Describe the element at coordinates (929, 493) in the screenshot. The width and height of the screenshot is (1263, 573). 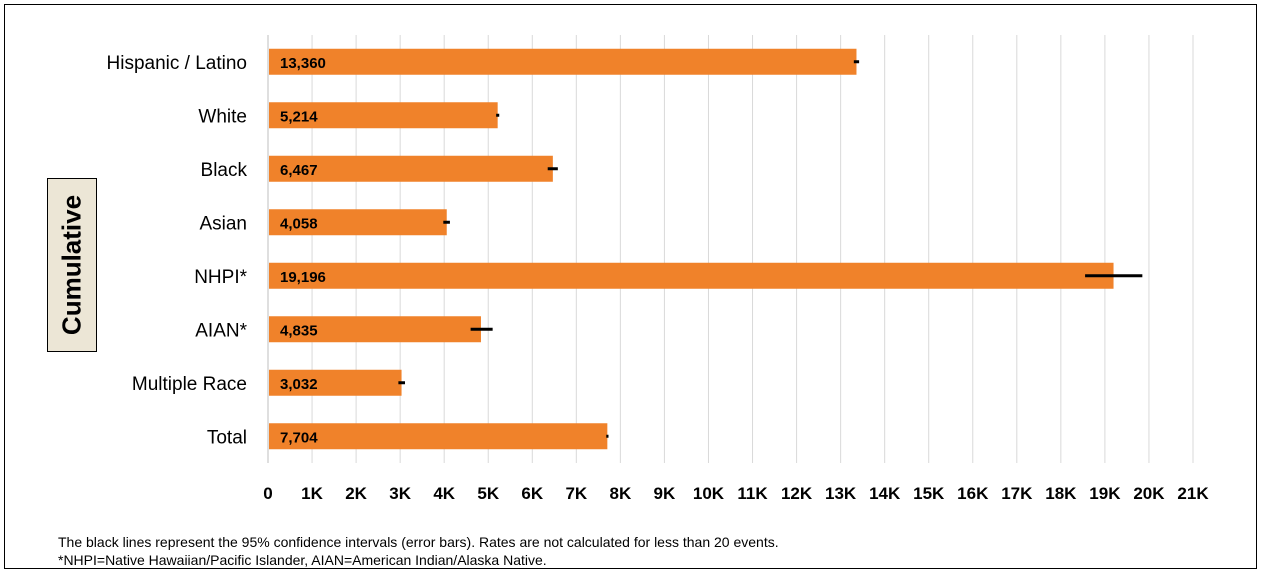
I see `x-tick-label: 15K` at that location.